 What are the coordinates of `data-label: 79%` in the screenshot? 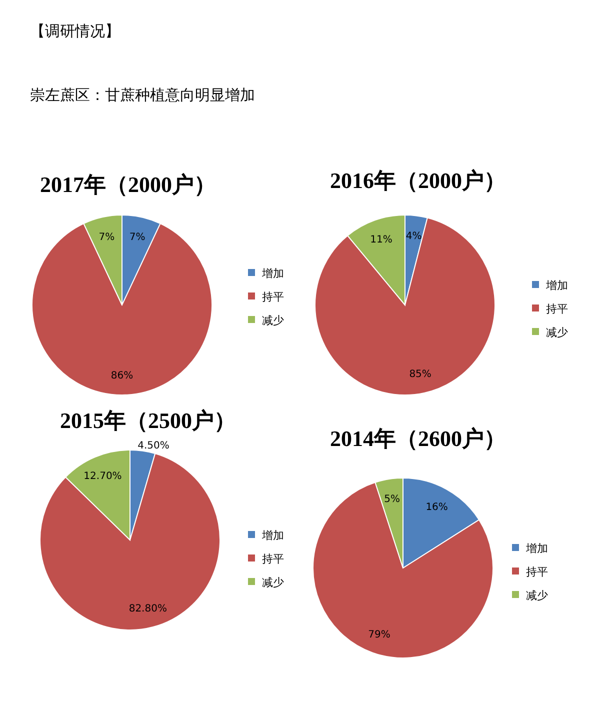 It's located at (379, 635).